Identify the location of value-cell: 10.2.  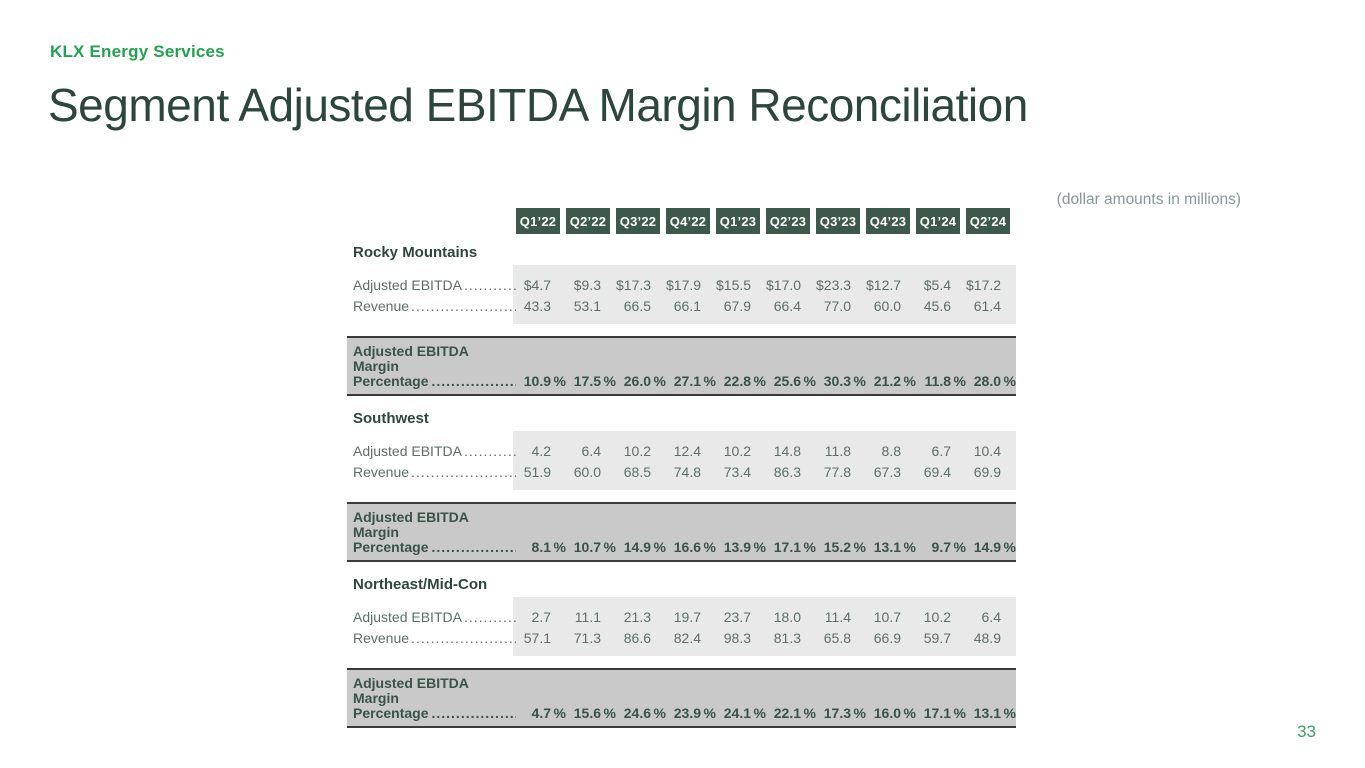
(937, 616).